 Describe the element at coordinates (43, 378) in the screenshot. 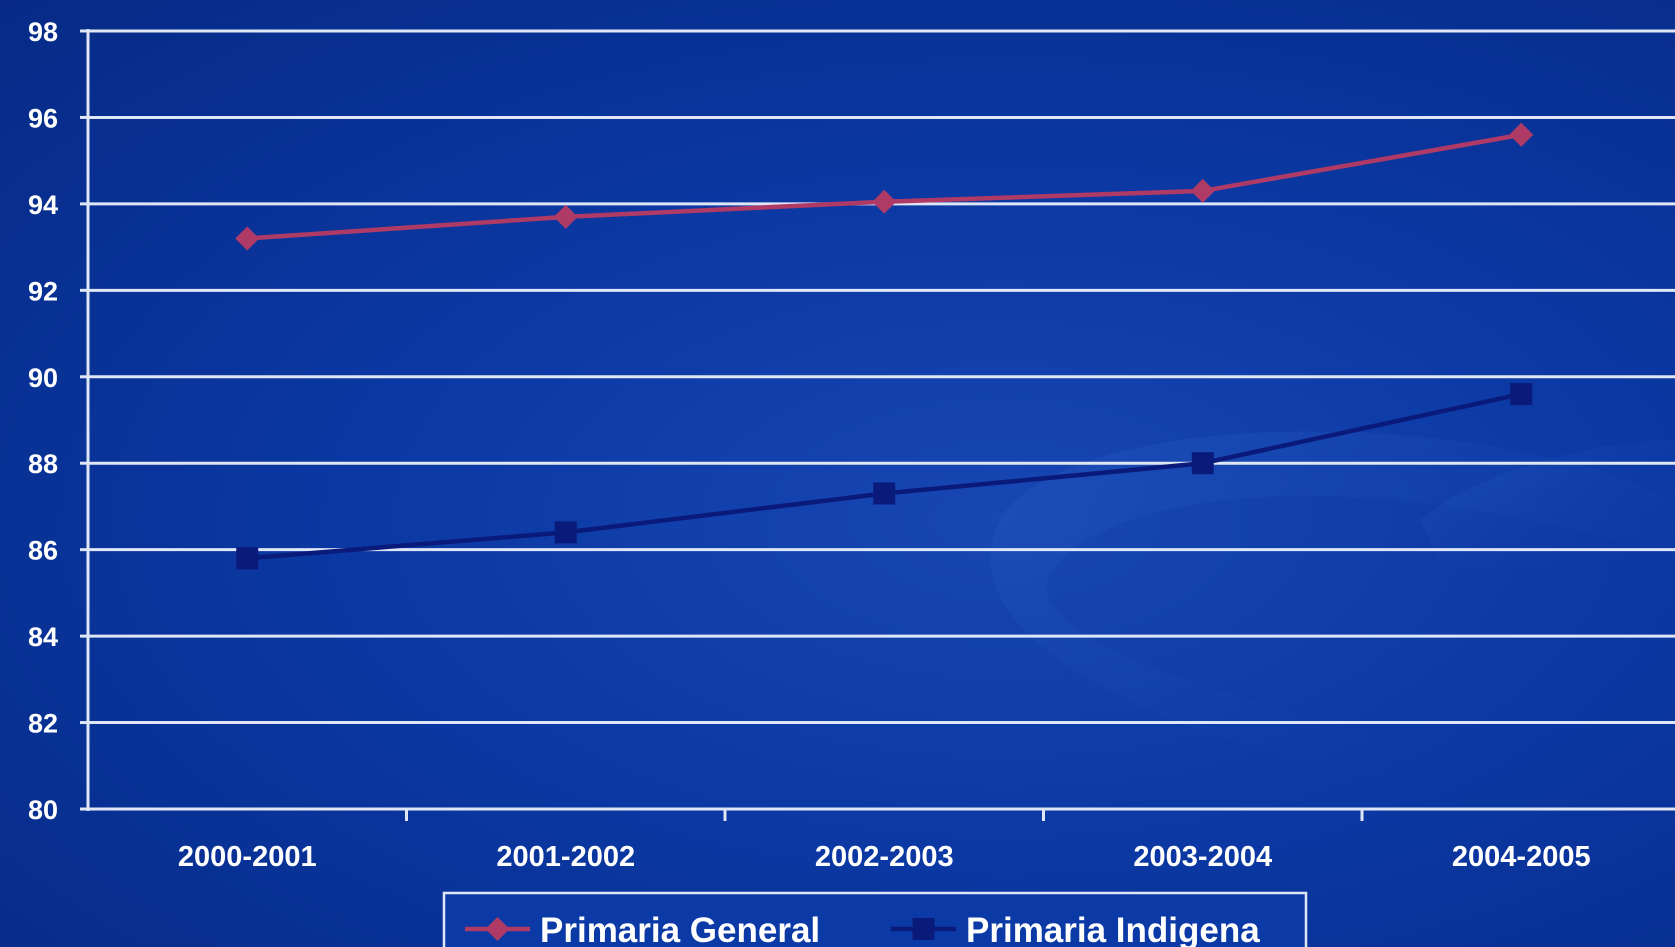

I see `y-tick-label: 90` at that location.